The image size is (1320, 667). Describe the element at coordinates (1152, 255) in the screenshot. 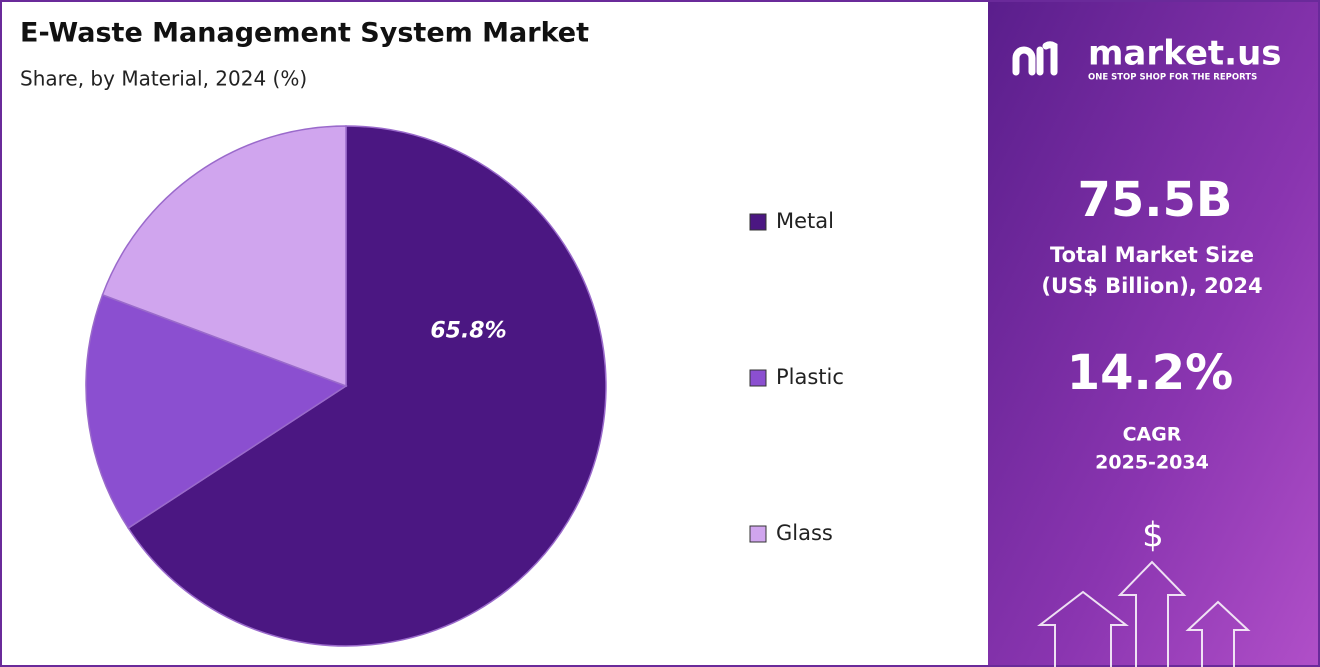

I see `market-size-label: Total Market Size` at that location.